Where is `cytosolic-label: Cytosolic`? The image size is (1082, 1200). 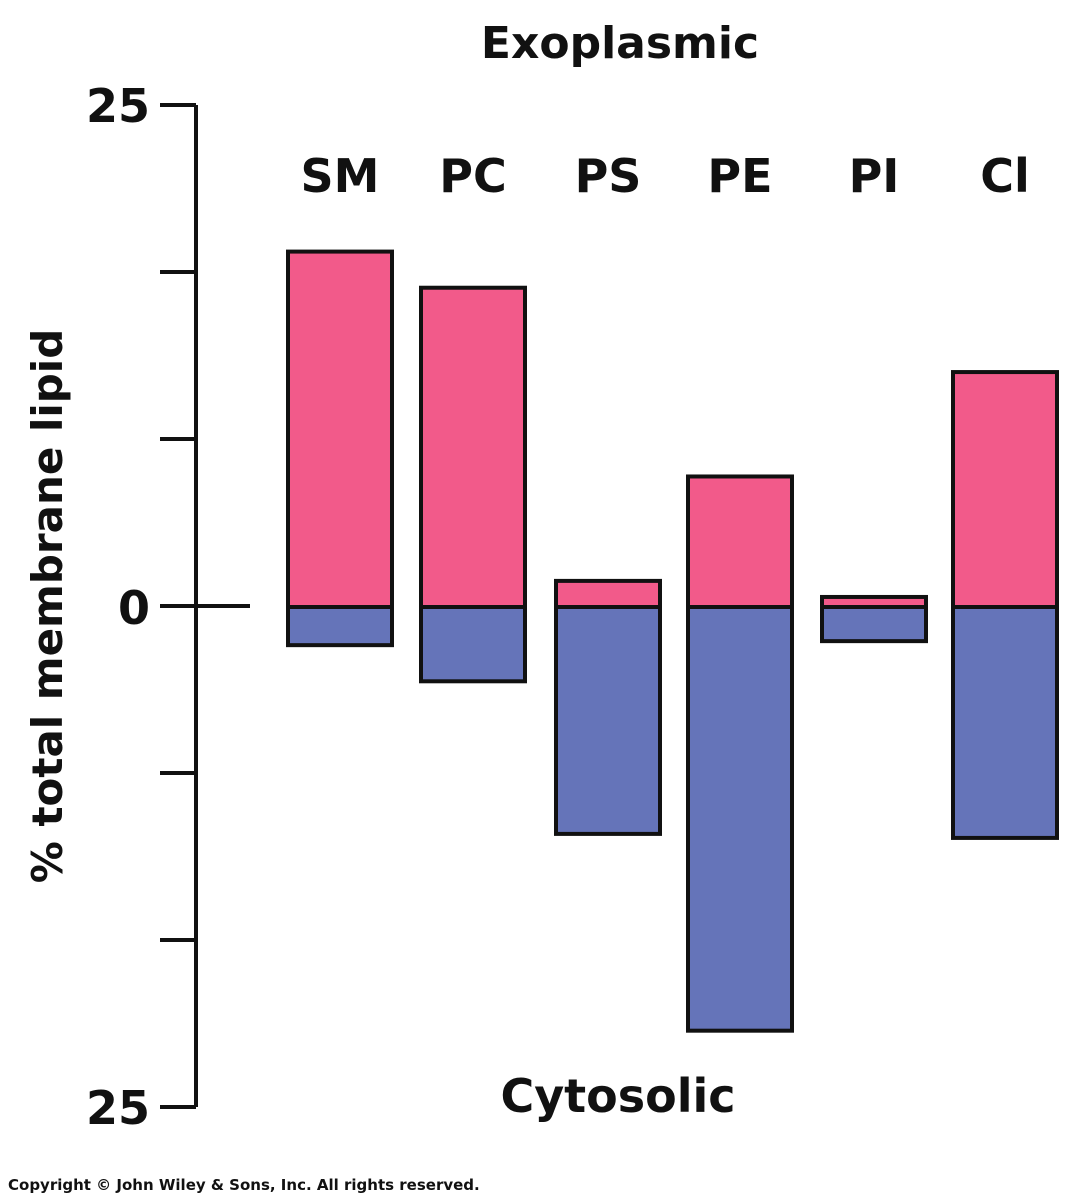
cytosolic-label: Cytosolic is located at coordinates (617, 1096).